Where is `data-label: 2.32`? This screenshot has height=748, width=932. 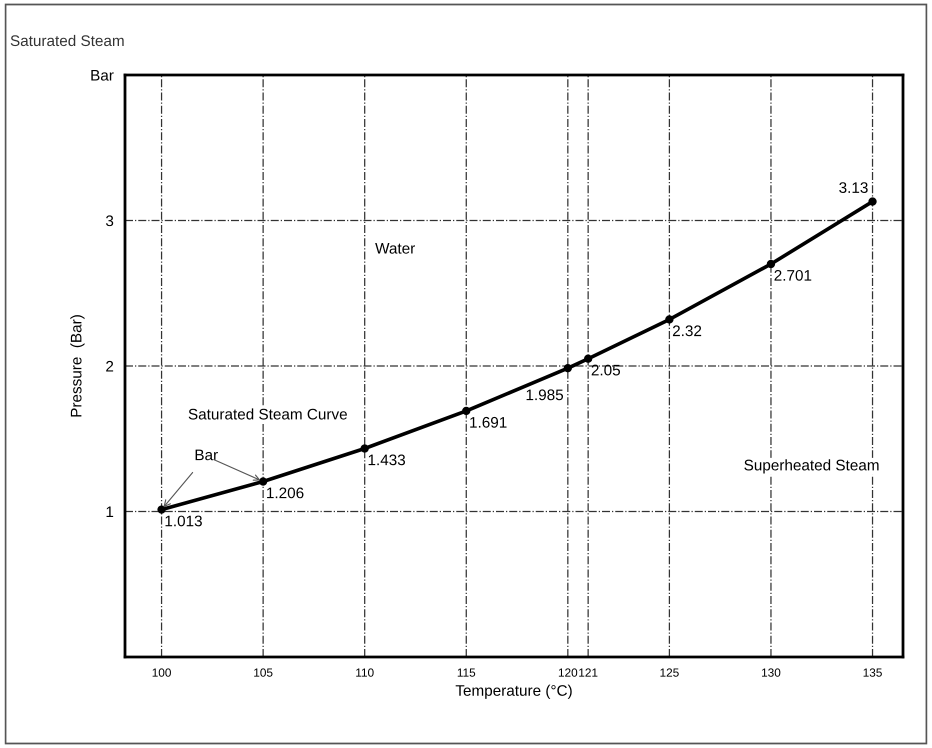 data-label: 2.32 is located at coordinates (687, 330).